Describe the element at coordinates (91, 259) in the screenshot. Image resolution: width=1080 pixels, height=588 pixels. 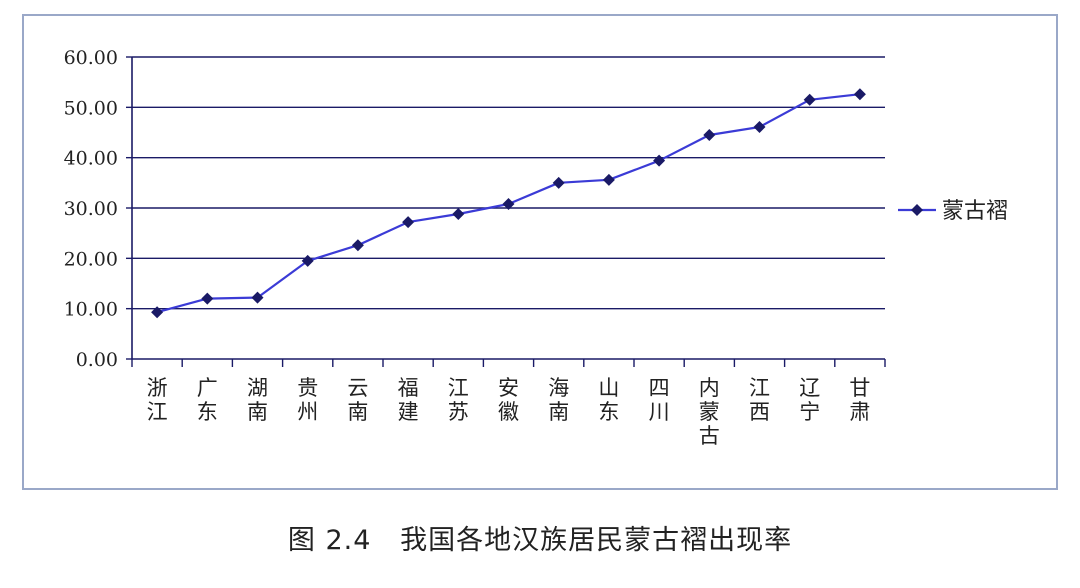
I see `y-tick-label: 20.00` at that location.